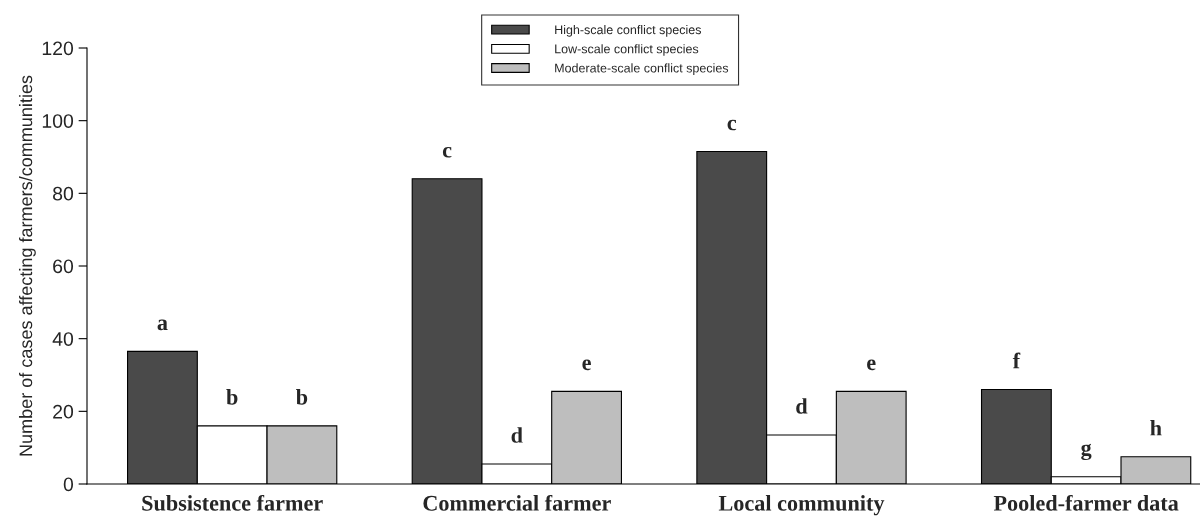 The height and width of the screenshot is (528, 1200). What do you see at coordinates (58, 48) in the screenshot?
I see `y-tick-label: 120` at bounding box center [58, 48].